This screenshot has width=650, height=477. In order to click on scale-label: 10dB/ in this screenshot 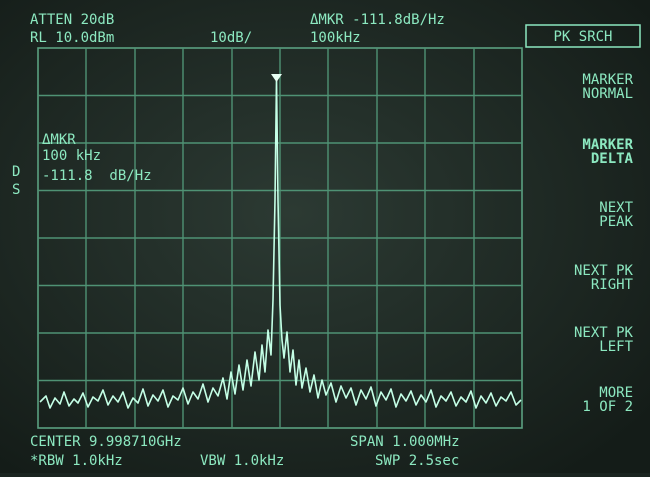, I will do `click(231, 38)`.